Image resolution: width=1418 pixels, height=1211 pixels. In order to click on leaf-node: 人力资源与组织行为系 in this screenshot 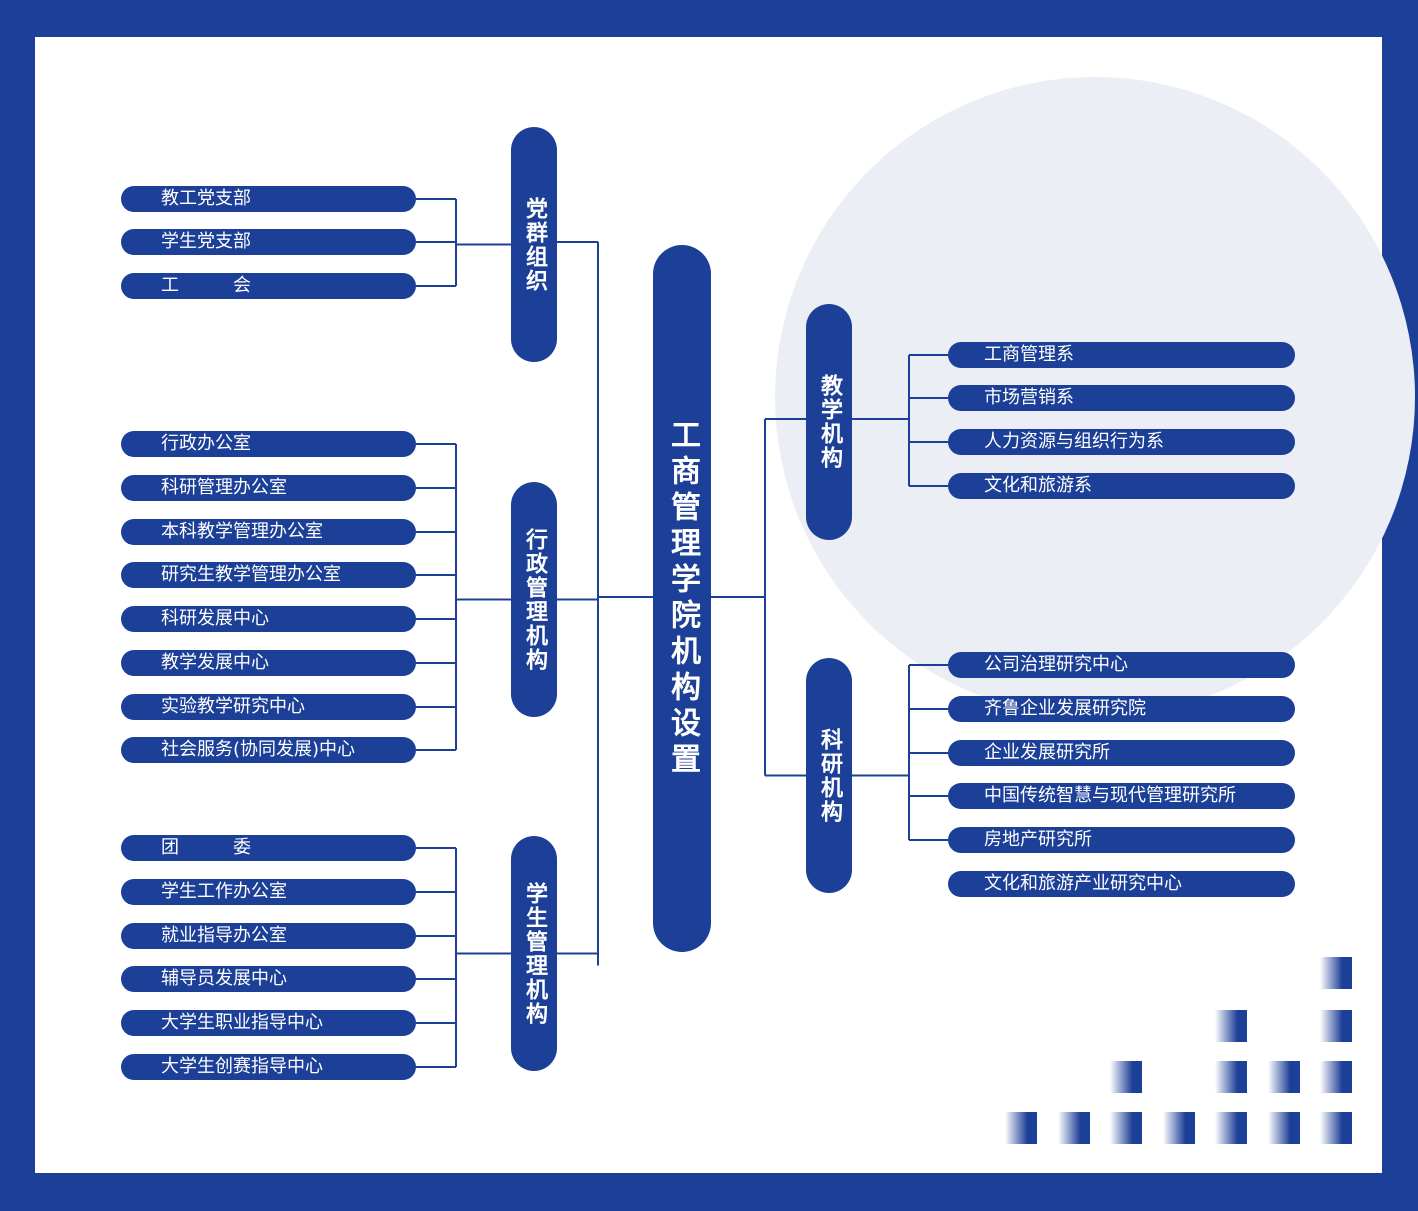, I will do `click(1121, 442)`.